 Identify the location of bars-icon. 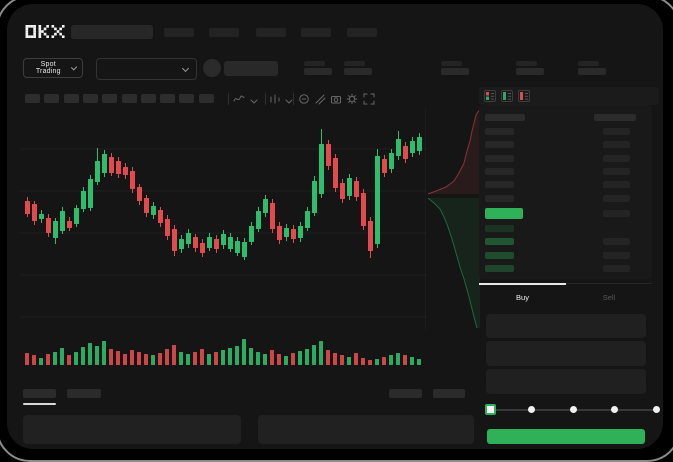
(275, 99).